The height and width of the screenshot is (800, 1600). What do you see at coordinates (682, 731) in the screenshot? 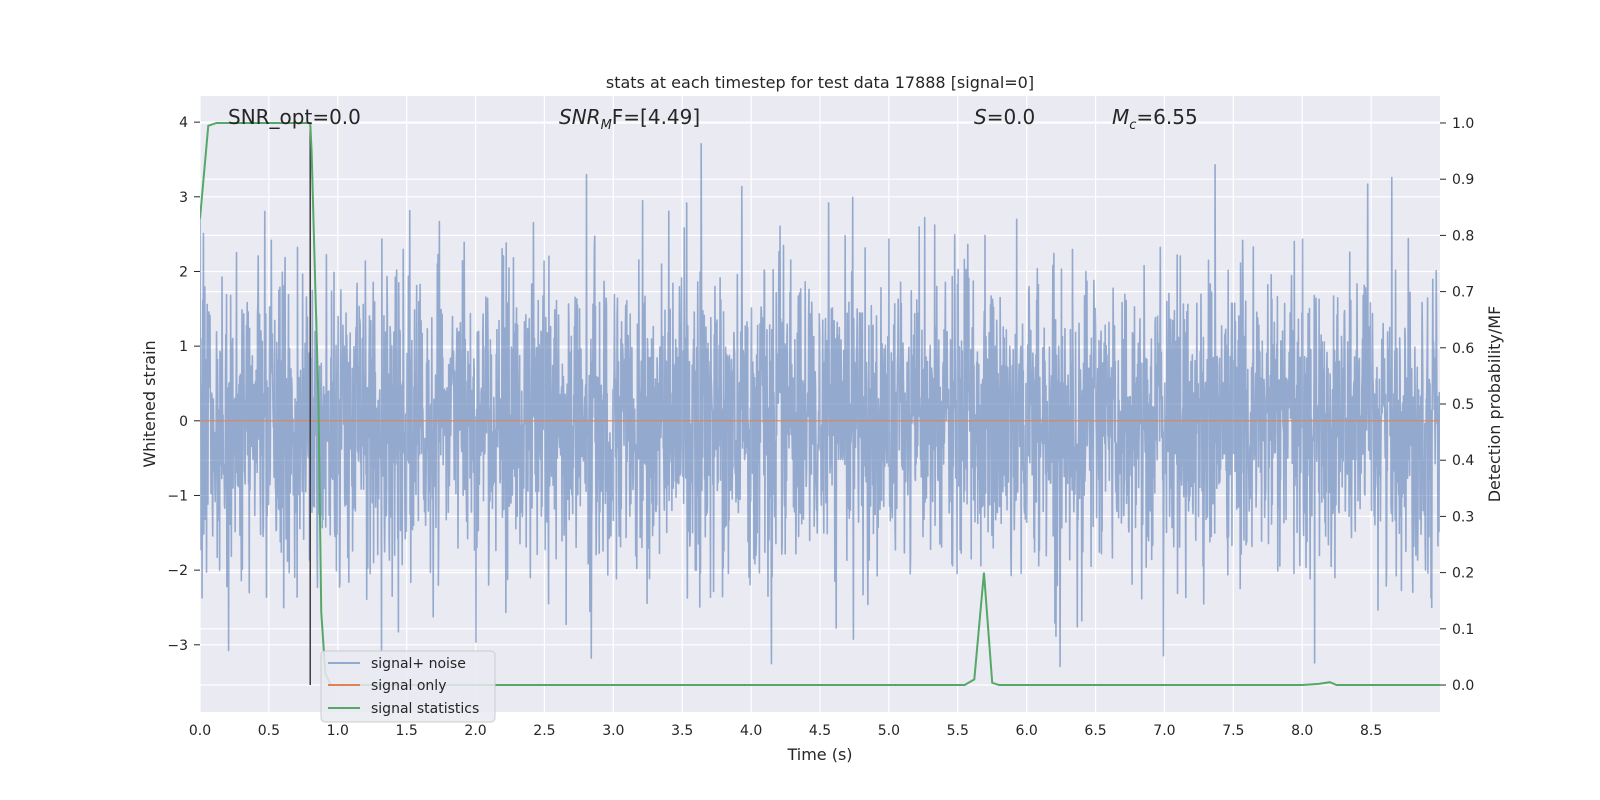
I see `x-tick-label: 3.5` at bounding box center [682, 731].